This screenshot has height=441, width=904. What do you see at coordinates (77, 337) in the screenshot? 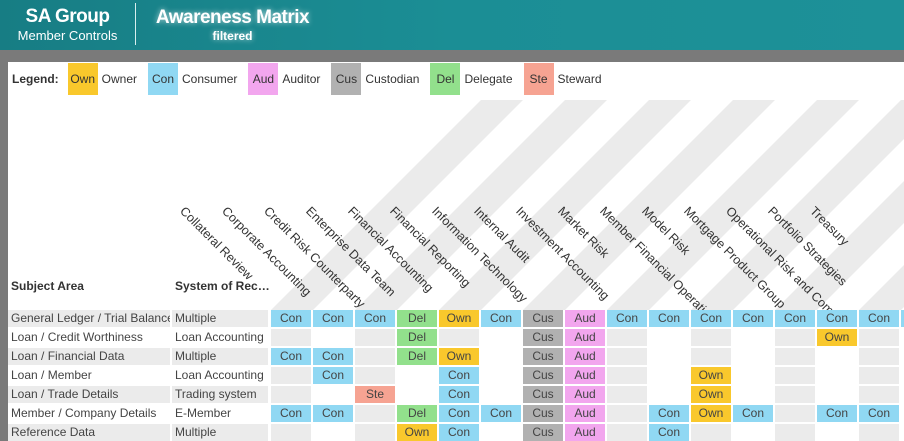
I see `subject-area-cell: Loan / Credit Worthiness` at bounding box center [77, 337].